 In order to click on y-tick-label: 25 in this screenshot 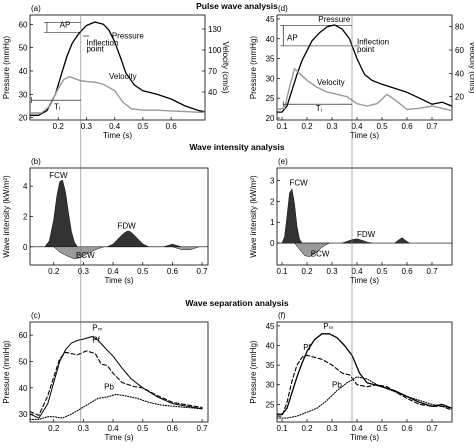, I will do `click(270, 404)`.